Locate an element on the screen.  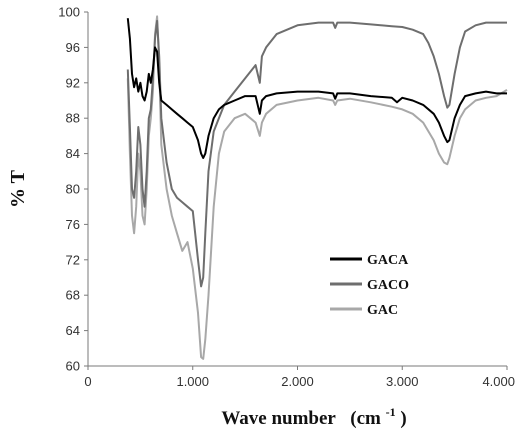
legend-label-gac: GAC is located at coordinates (382, 310).